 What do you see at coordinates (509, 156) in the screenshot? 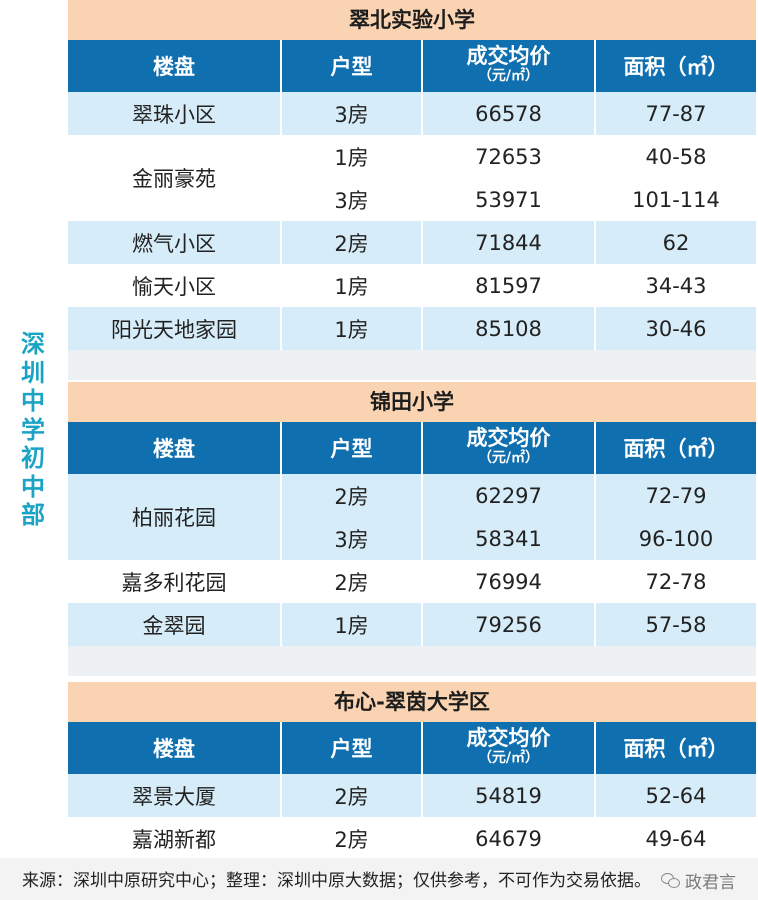
I see `avg-price: 72653` at bounding box center [509, 156].